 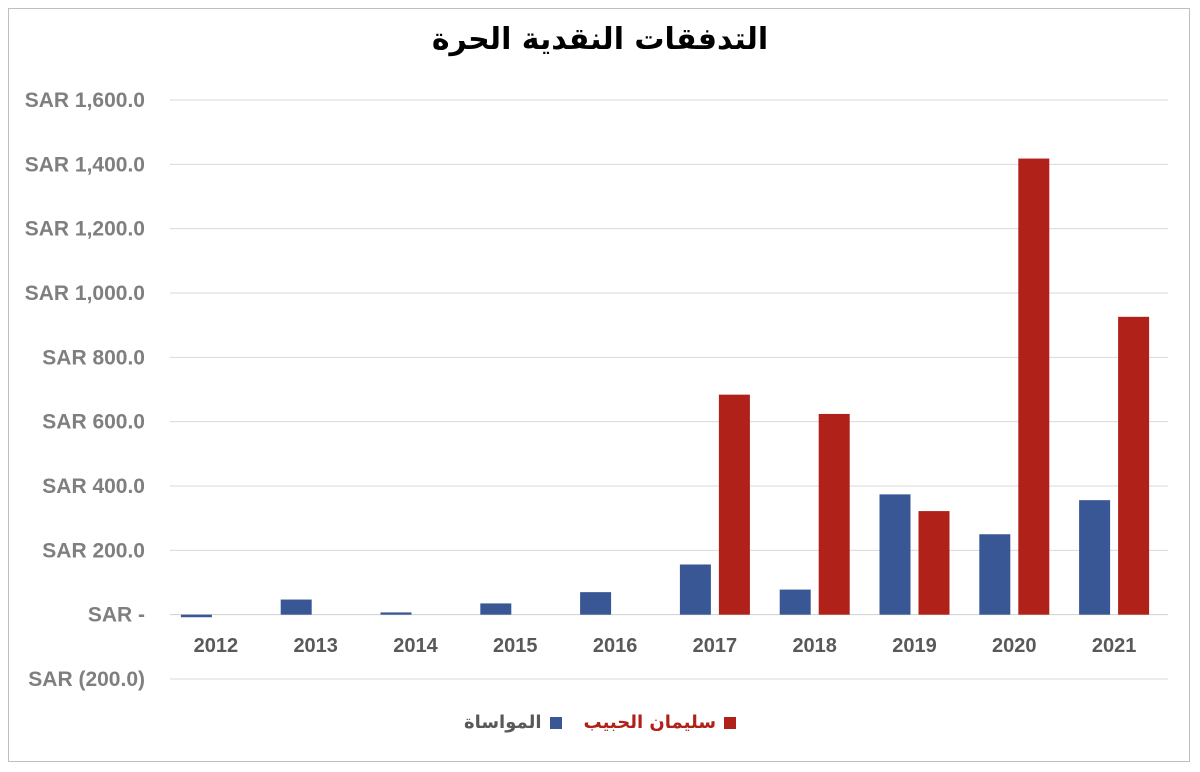 What do you see at coordinates (795, 602) in the screenshot?
I see `bar-series-0-2018` at bounding box center [795, 602].